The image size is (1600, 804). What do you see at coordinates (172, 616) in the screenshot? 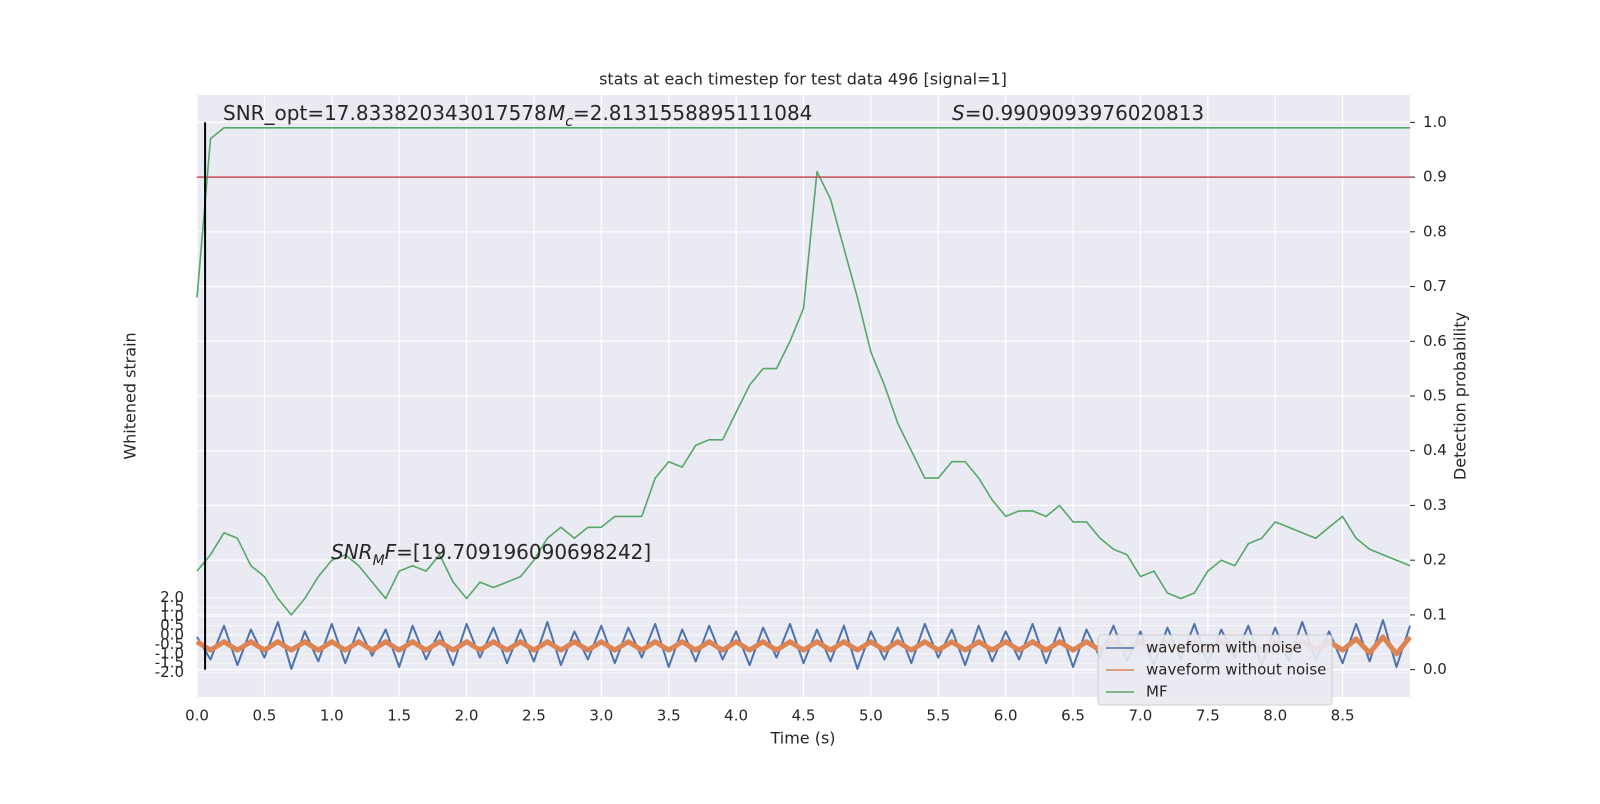
I see `y-tick-label: 1.0` at bounding box center [172, 616].